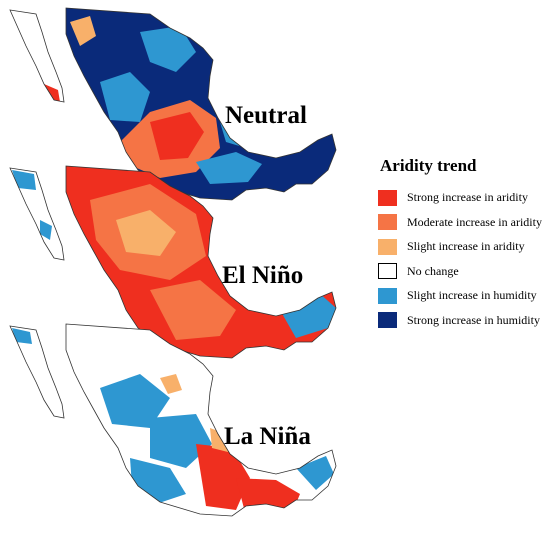  I want to click on panel-label-la-nina: La Niña, so click(267, 436).